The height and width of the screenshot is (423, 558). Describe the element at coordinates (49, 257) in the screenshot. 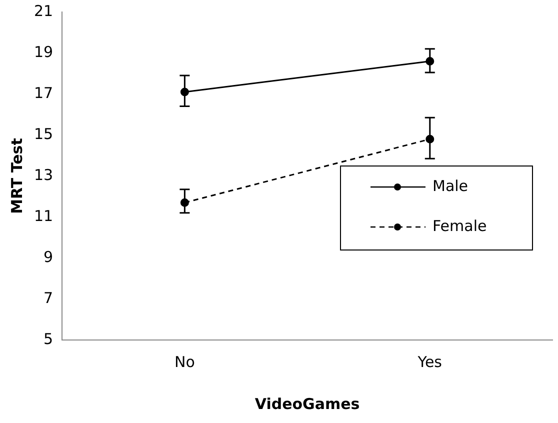

I see `y-tick-label: 9` at that location.